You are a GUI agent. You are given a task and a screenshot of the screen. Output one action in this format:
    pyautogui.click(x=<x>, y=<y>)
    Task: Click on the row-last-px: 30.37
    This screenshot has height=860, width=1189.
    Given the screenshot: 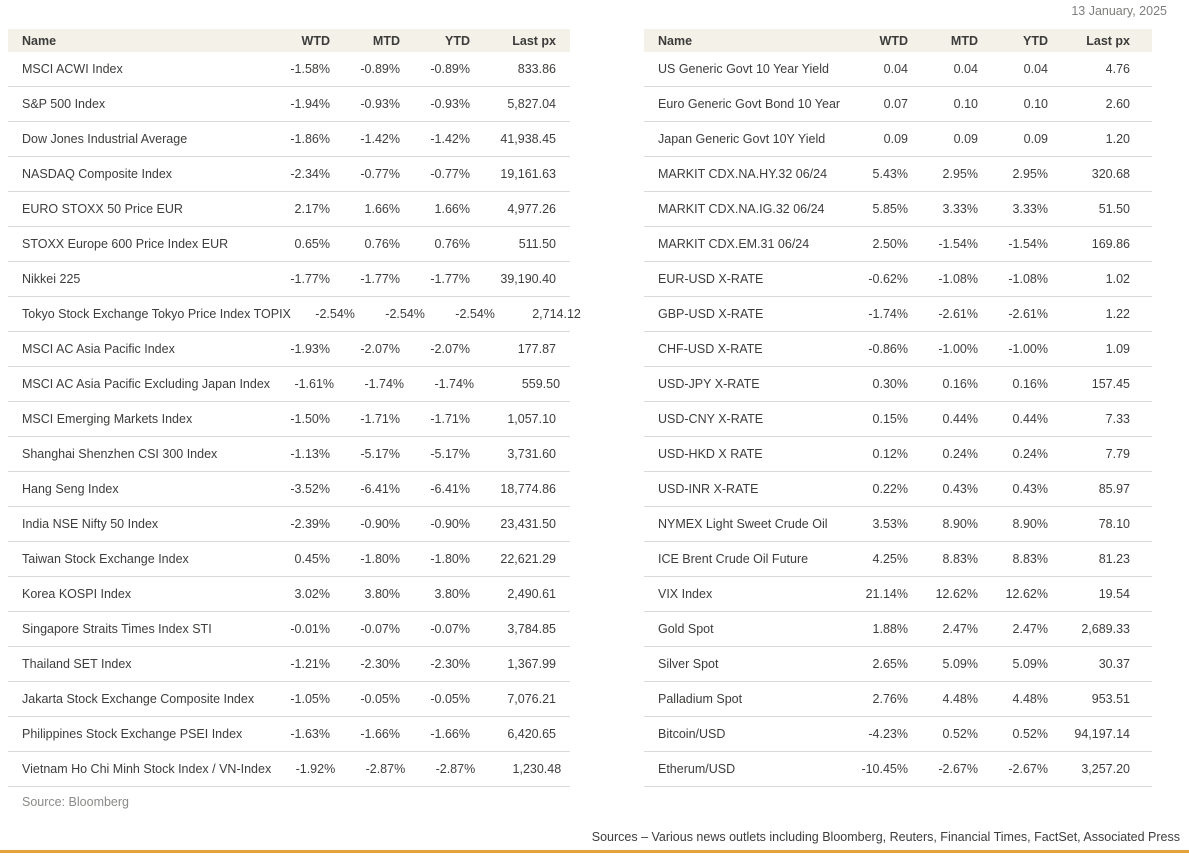 What is the action you would take?
    pyautogui.click(x=1114, y=664)
    